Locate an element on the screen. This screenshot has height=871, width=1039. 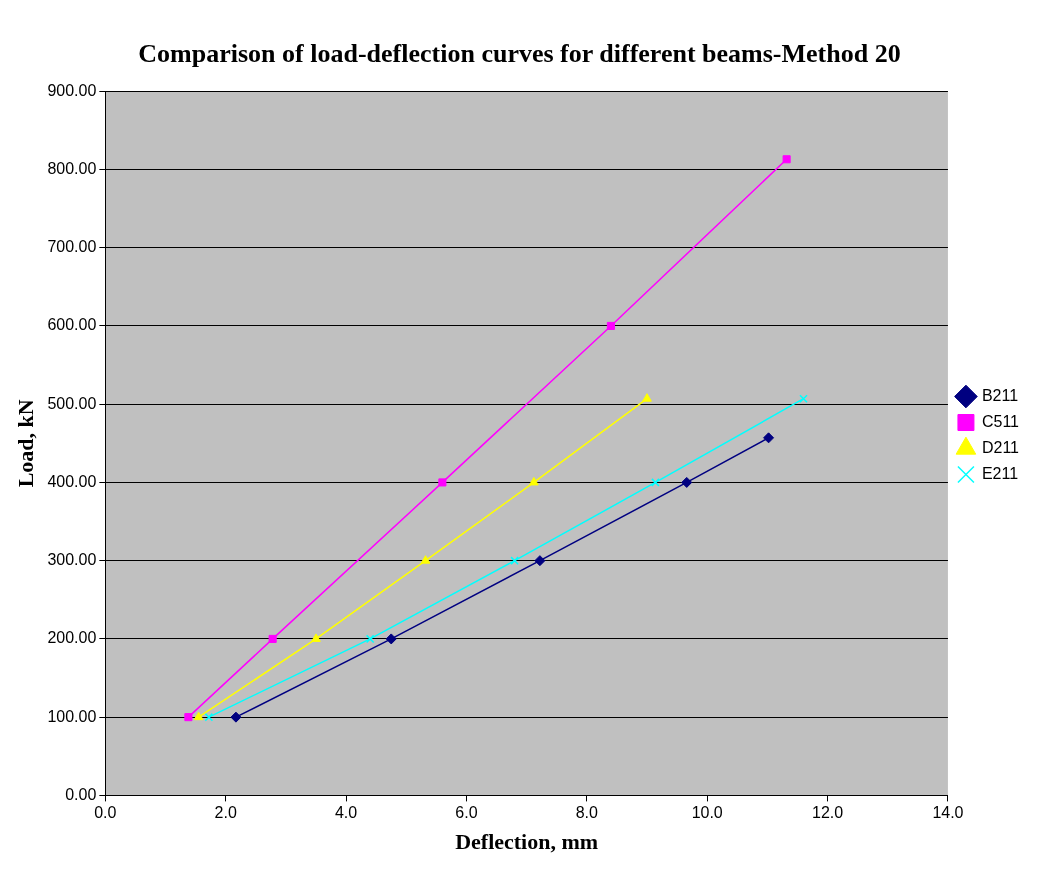
x-tick-label: 8.0 is located at coordinates (587, 813).